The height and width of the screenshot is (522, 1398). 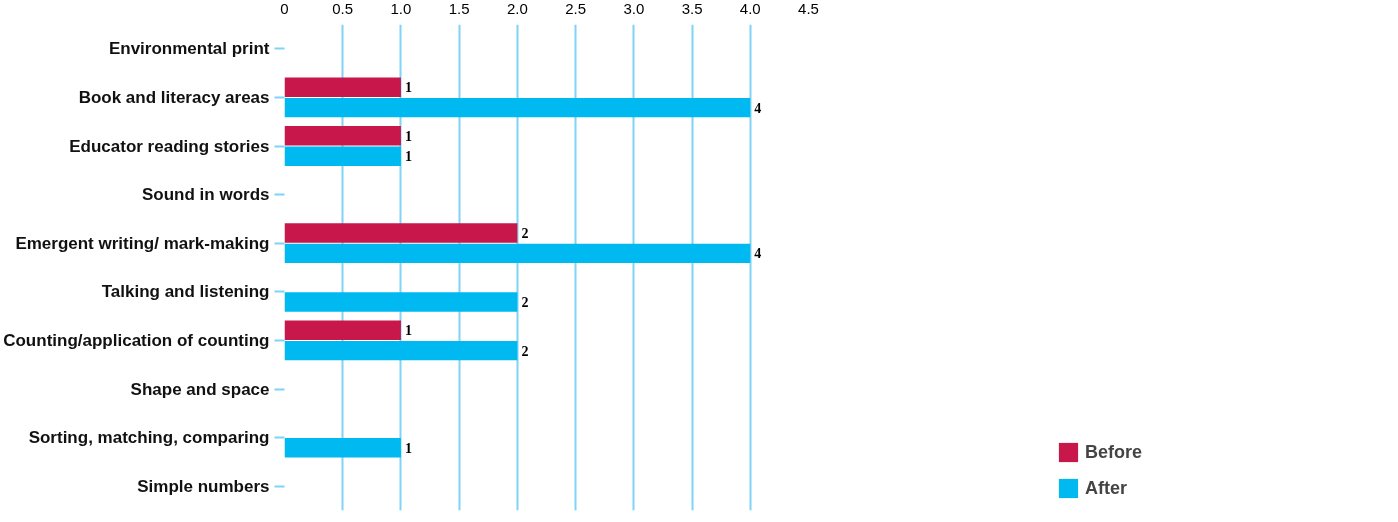 What do you see at coordinates (149, 438) in the screenshot?
I see `y-tick-label: Sorting, matching, comparing` at bounding box center [149, 438].